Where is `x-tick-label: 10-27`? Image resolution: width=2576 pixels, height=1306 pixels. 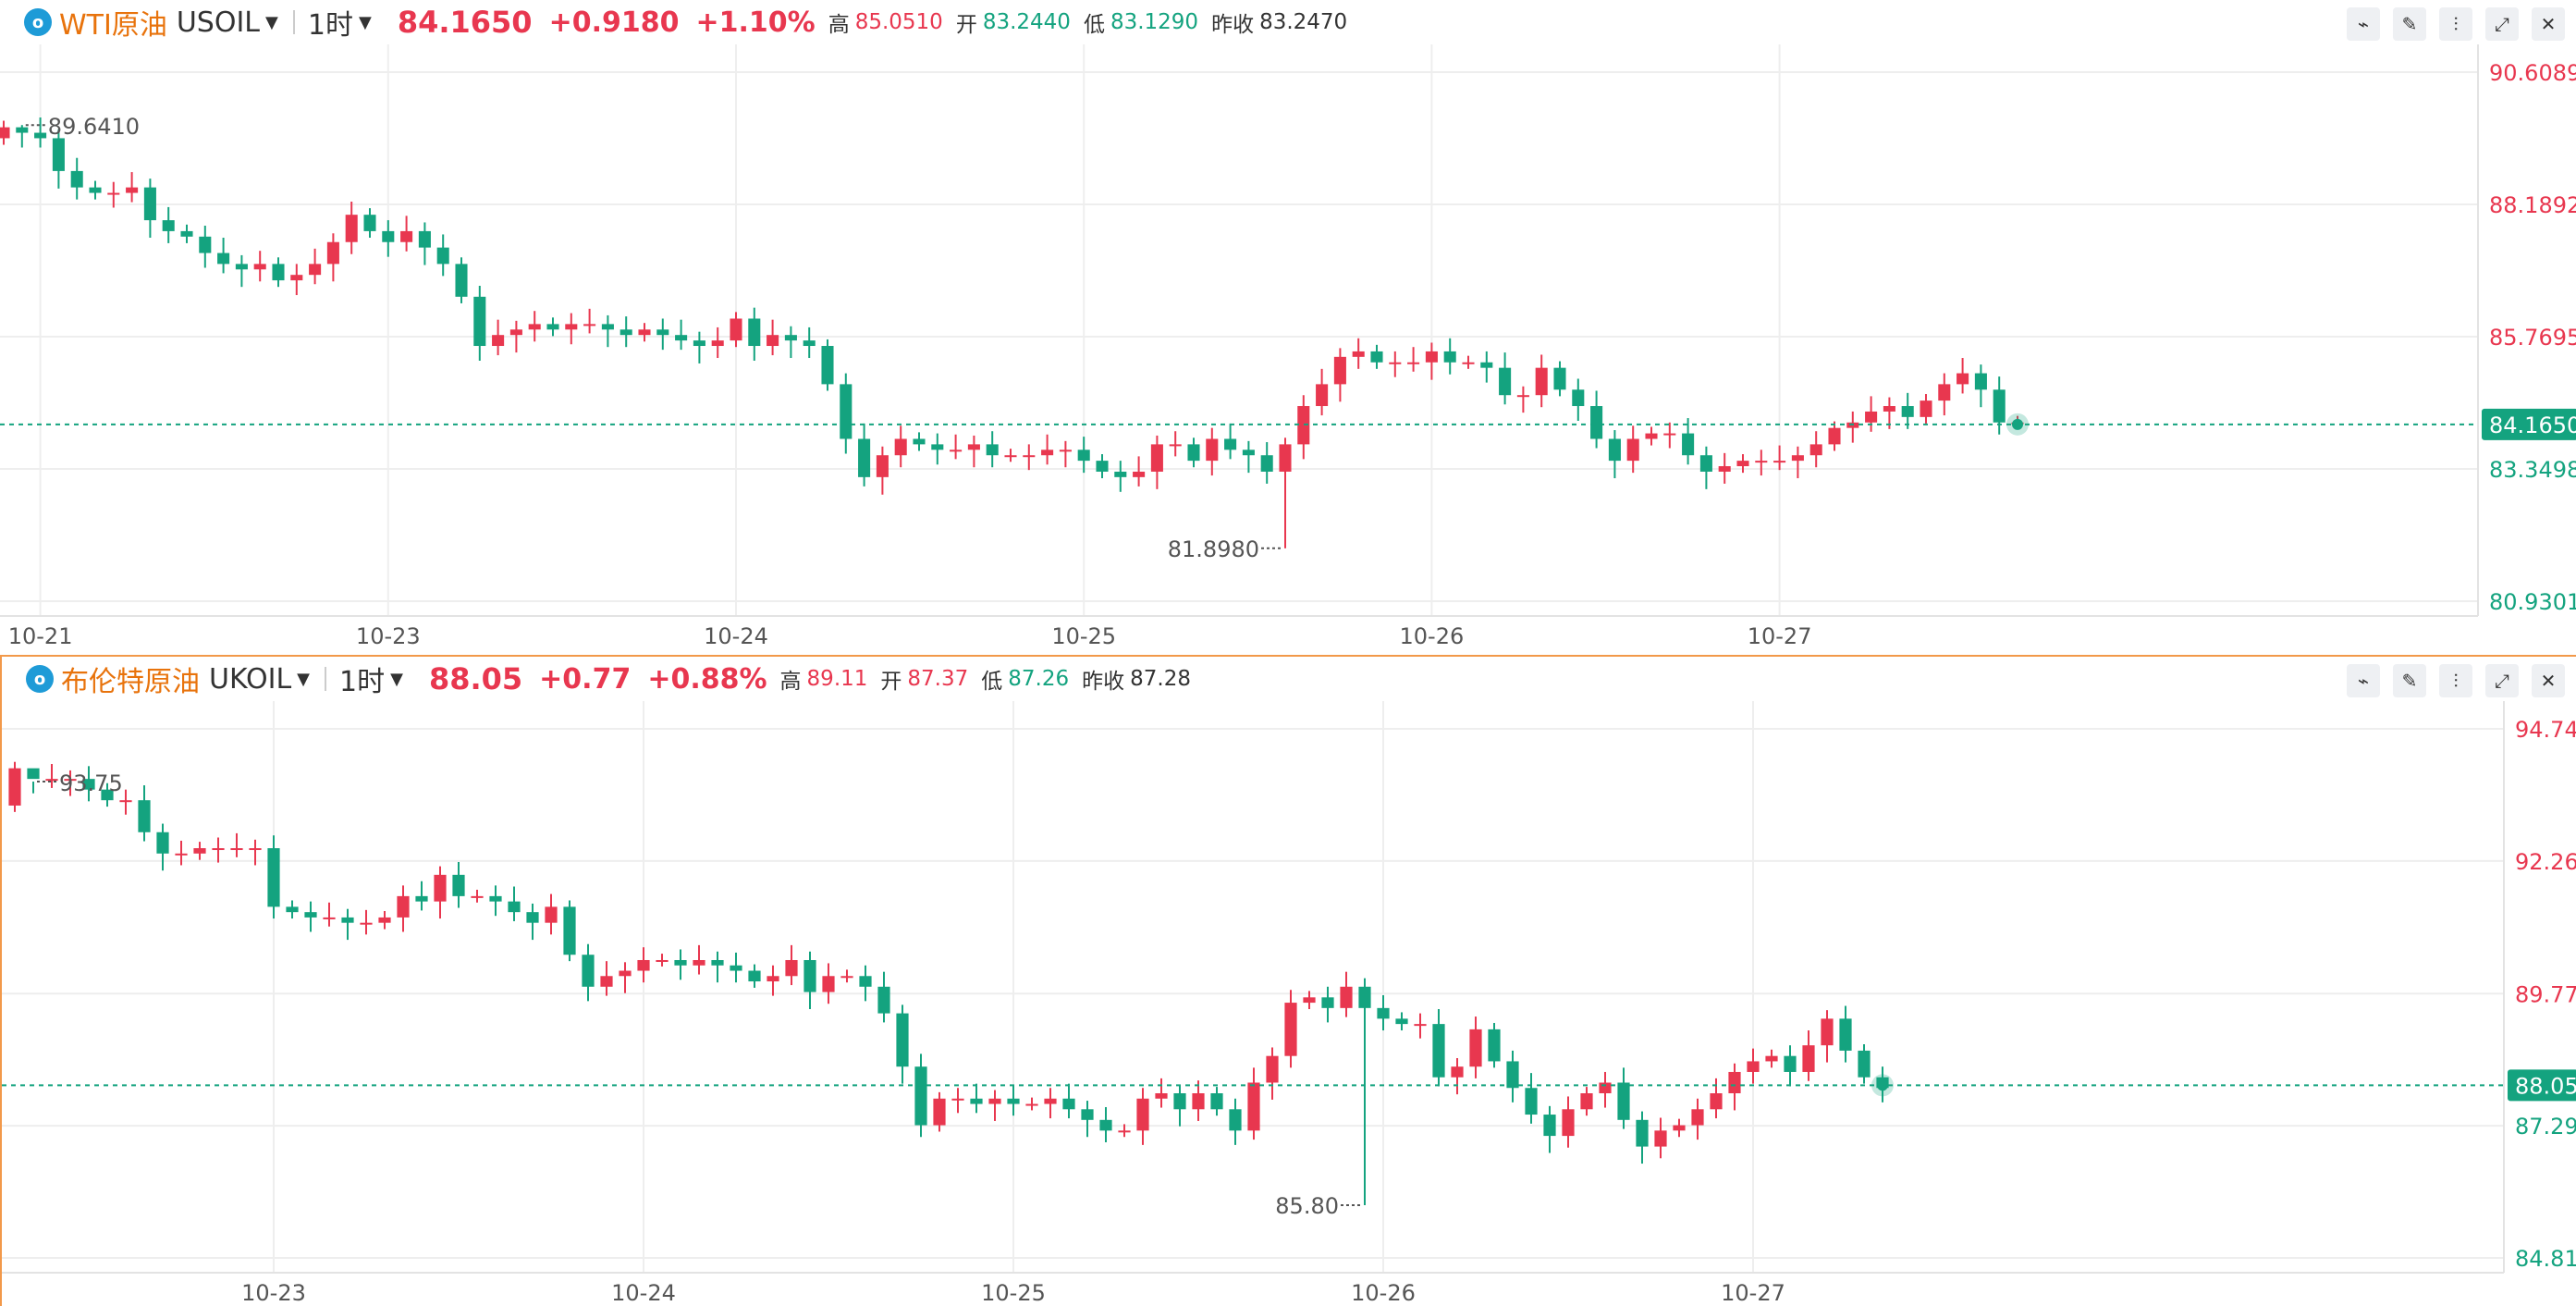
x-tick-label: 10-27 is located at coordinates (1753, 1293).